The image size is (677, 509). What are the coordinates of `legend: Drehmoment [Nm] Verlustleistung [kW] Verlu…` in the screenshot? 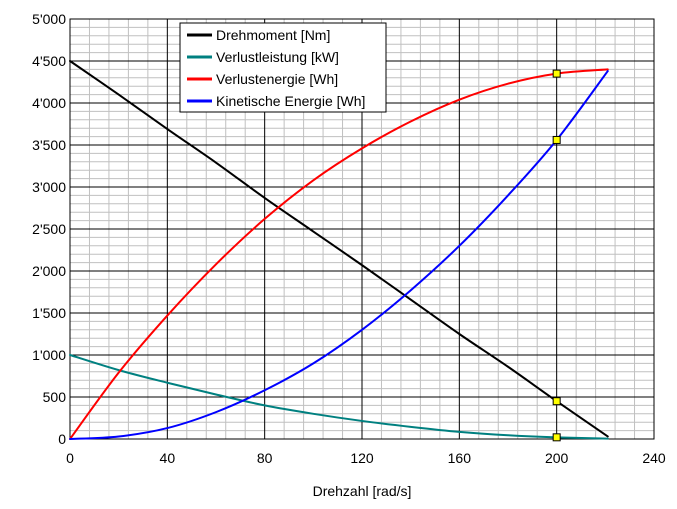 It's located at (283, 67).